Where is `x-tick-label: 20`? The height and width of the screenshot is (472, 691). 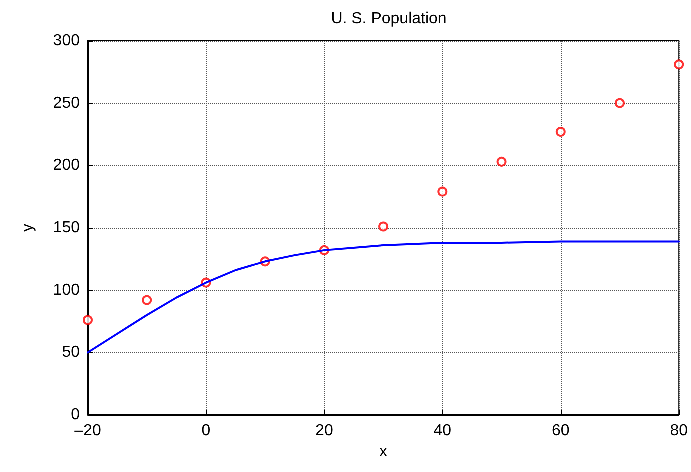 x-tick-label: 20 is located at coordinates (325, 431).